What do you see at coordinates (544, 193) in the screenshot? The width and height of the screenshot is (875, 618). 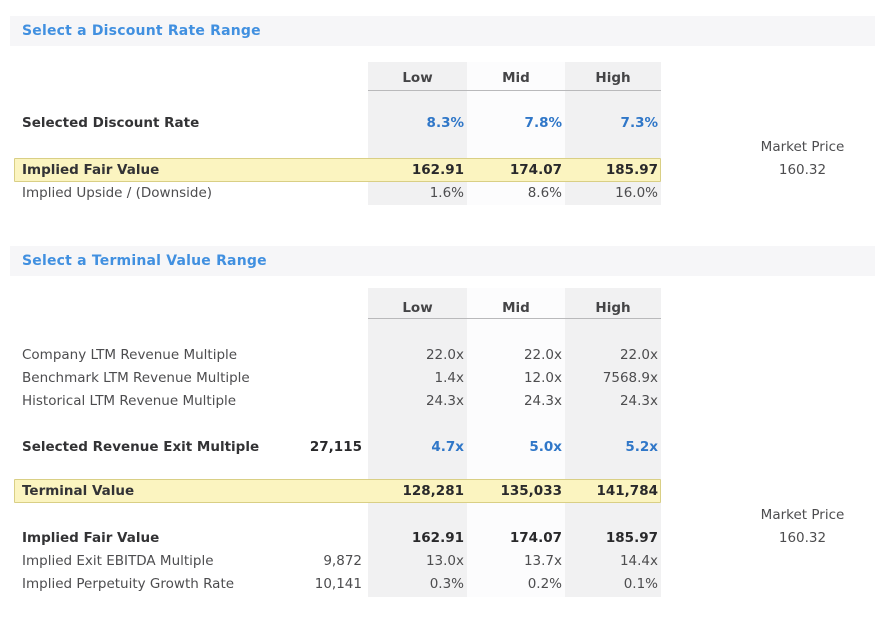 I see `implied-upside-mid: 8.6%` at bounding box center [544, 193].